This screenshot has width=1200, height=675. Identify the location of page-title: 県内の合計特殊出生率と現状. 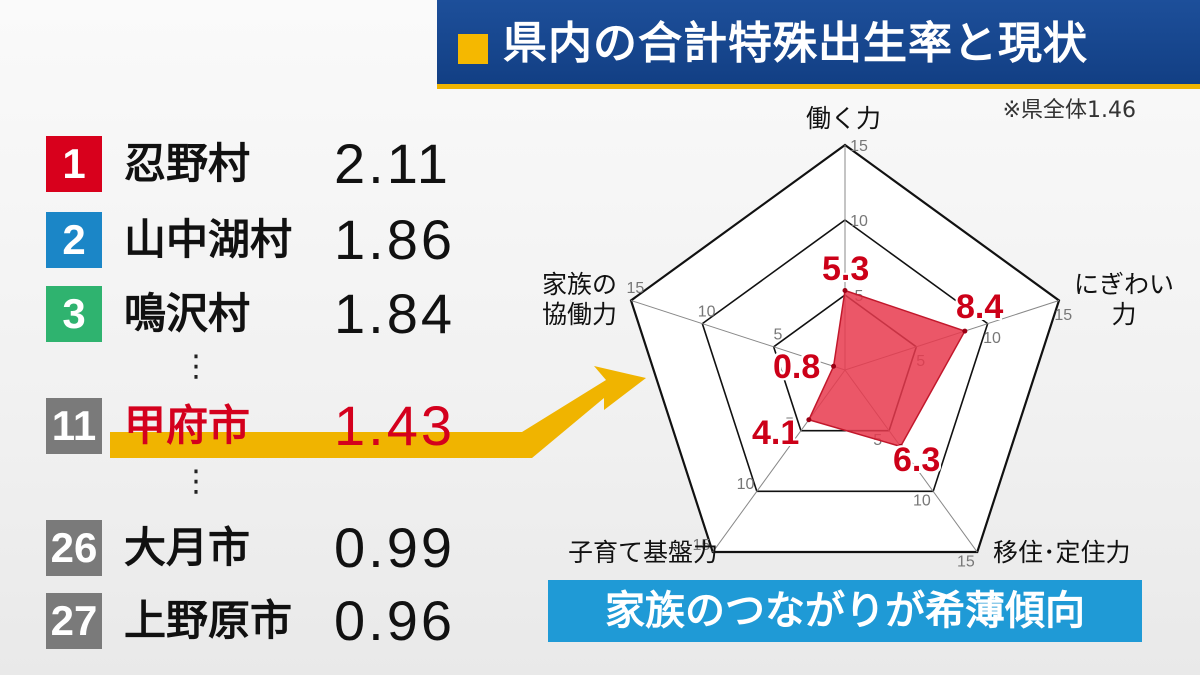
(795, 43).